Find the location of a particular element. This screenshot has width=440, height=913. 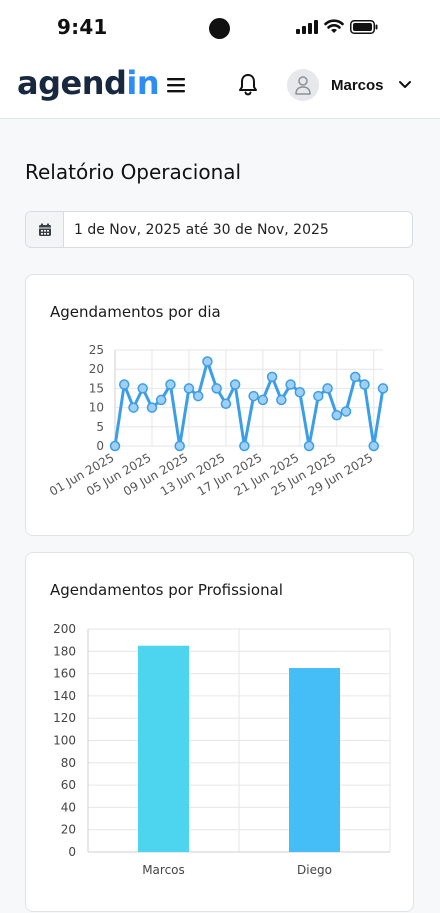

y-tick-label: 160 is located at coordinates (64, 674).